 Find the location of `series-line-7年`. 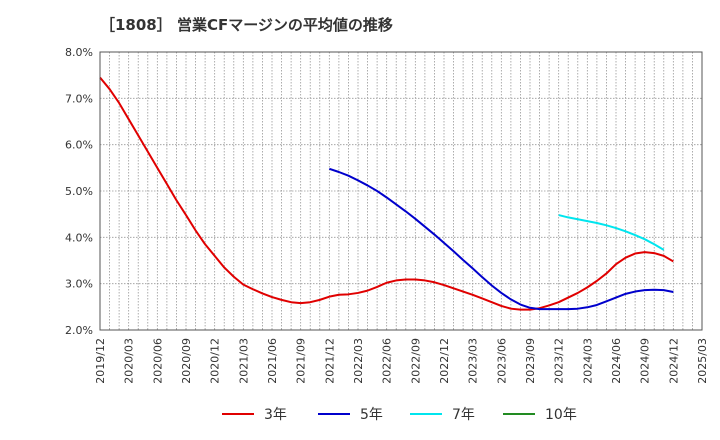

series-line-7年 is located at coordinates (611, 232).